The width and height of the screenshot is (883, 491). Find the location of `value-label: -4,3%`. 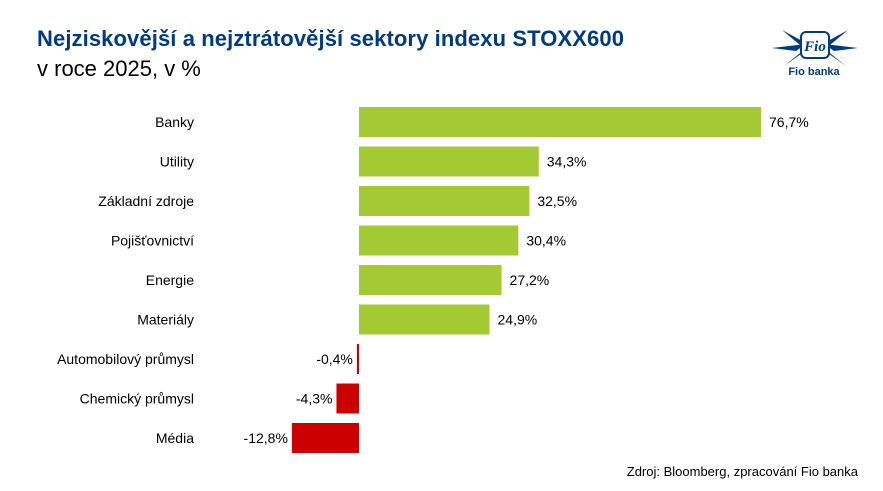

value-label: -4,3% is located at coordinates (314, 399).